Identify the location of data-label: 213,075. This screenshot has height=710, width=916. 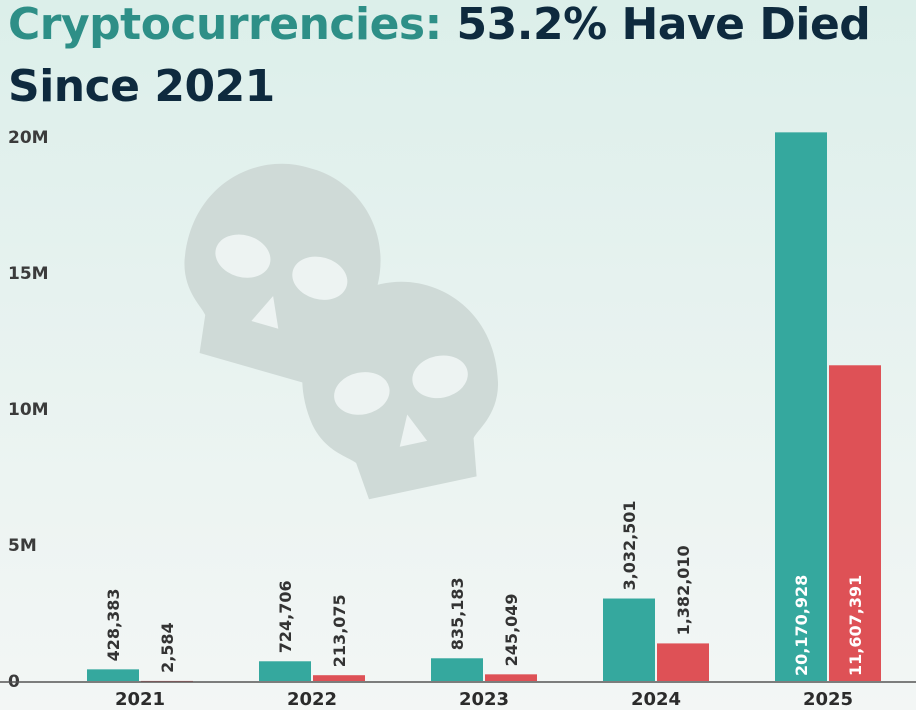
(339, 630).